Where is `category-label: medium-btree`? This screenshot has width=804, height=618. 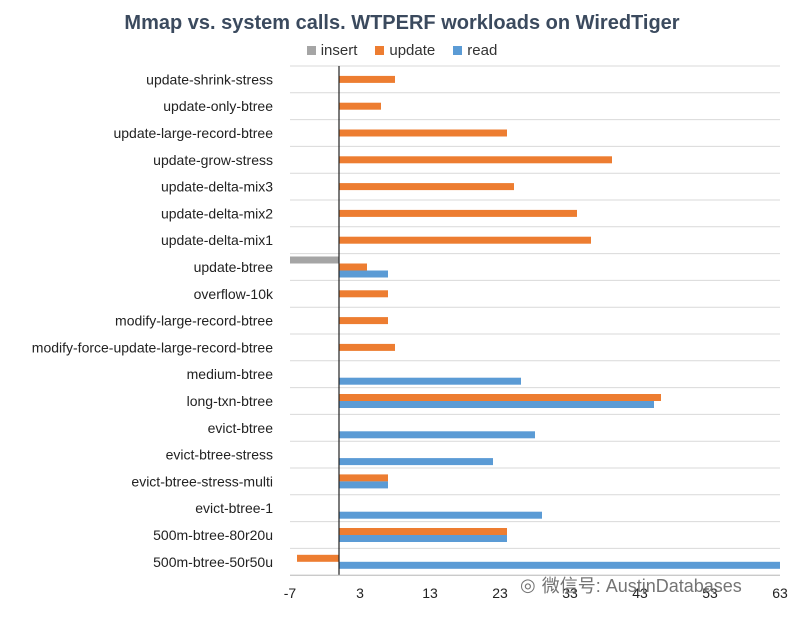 category-label: medium-btree is located at coordinates (230, 374).